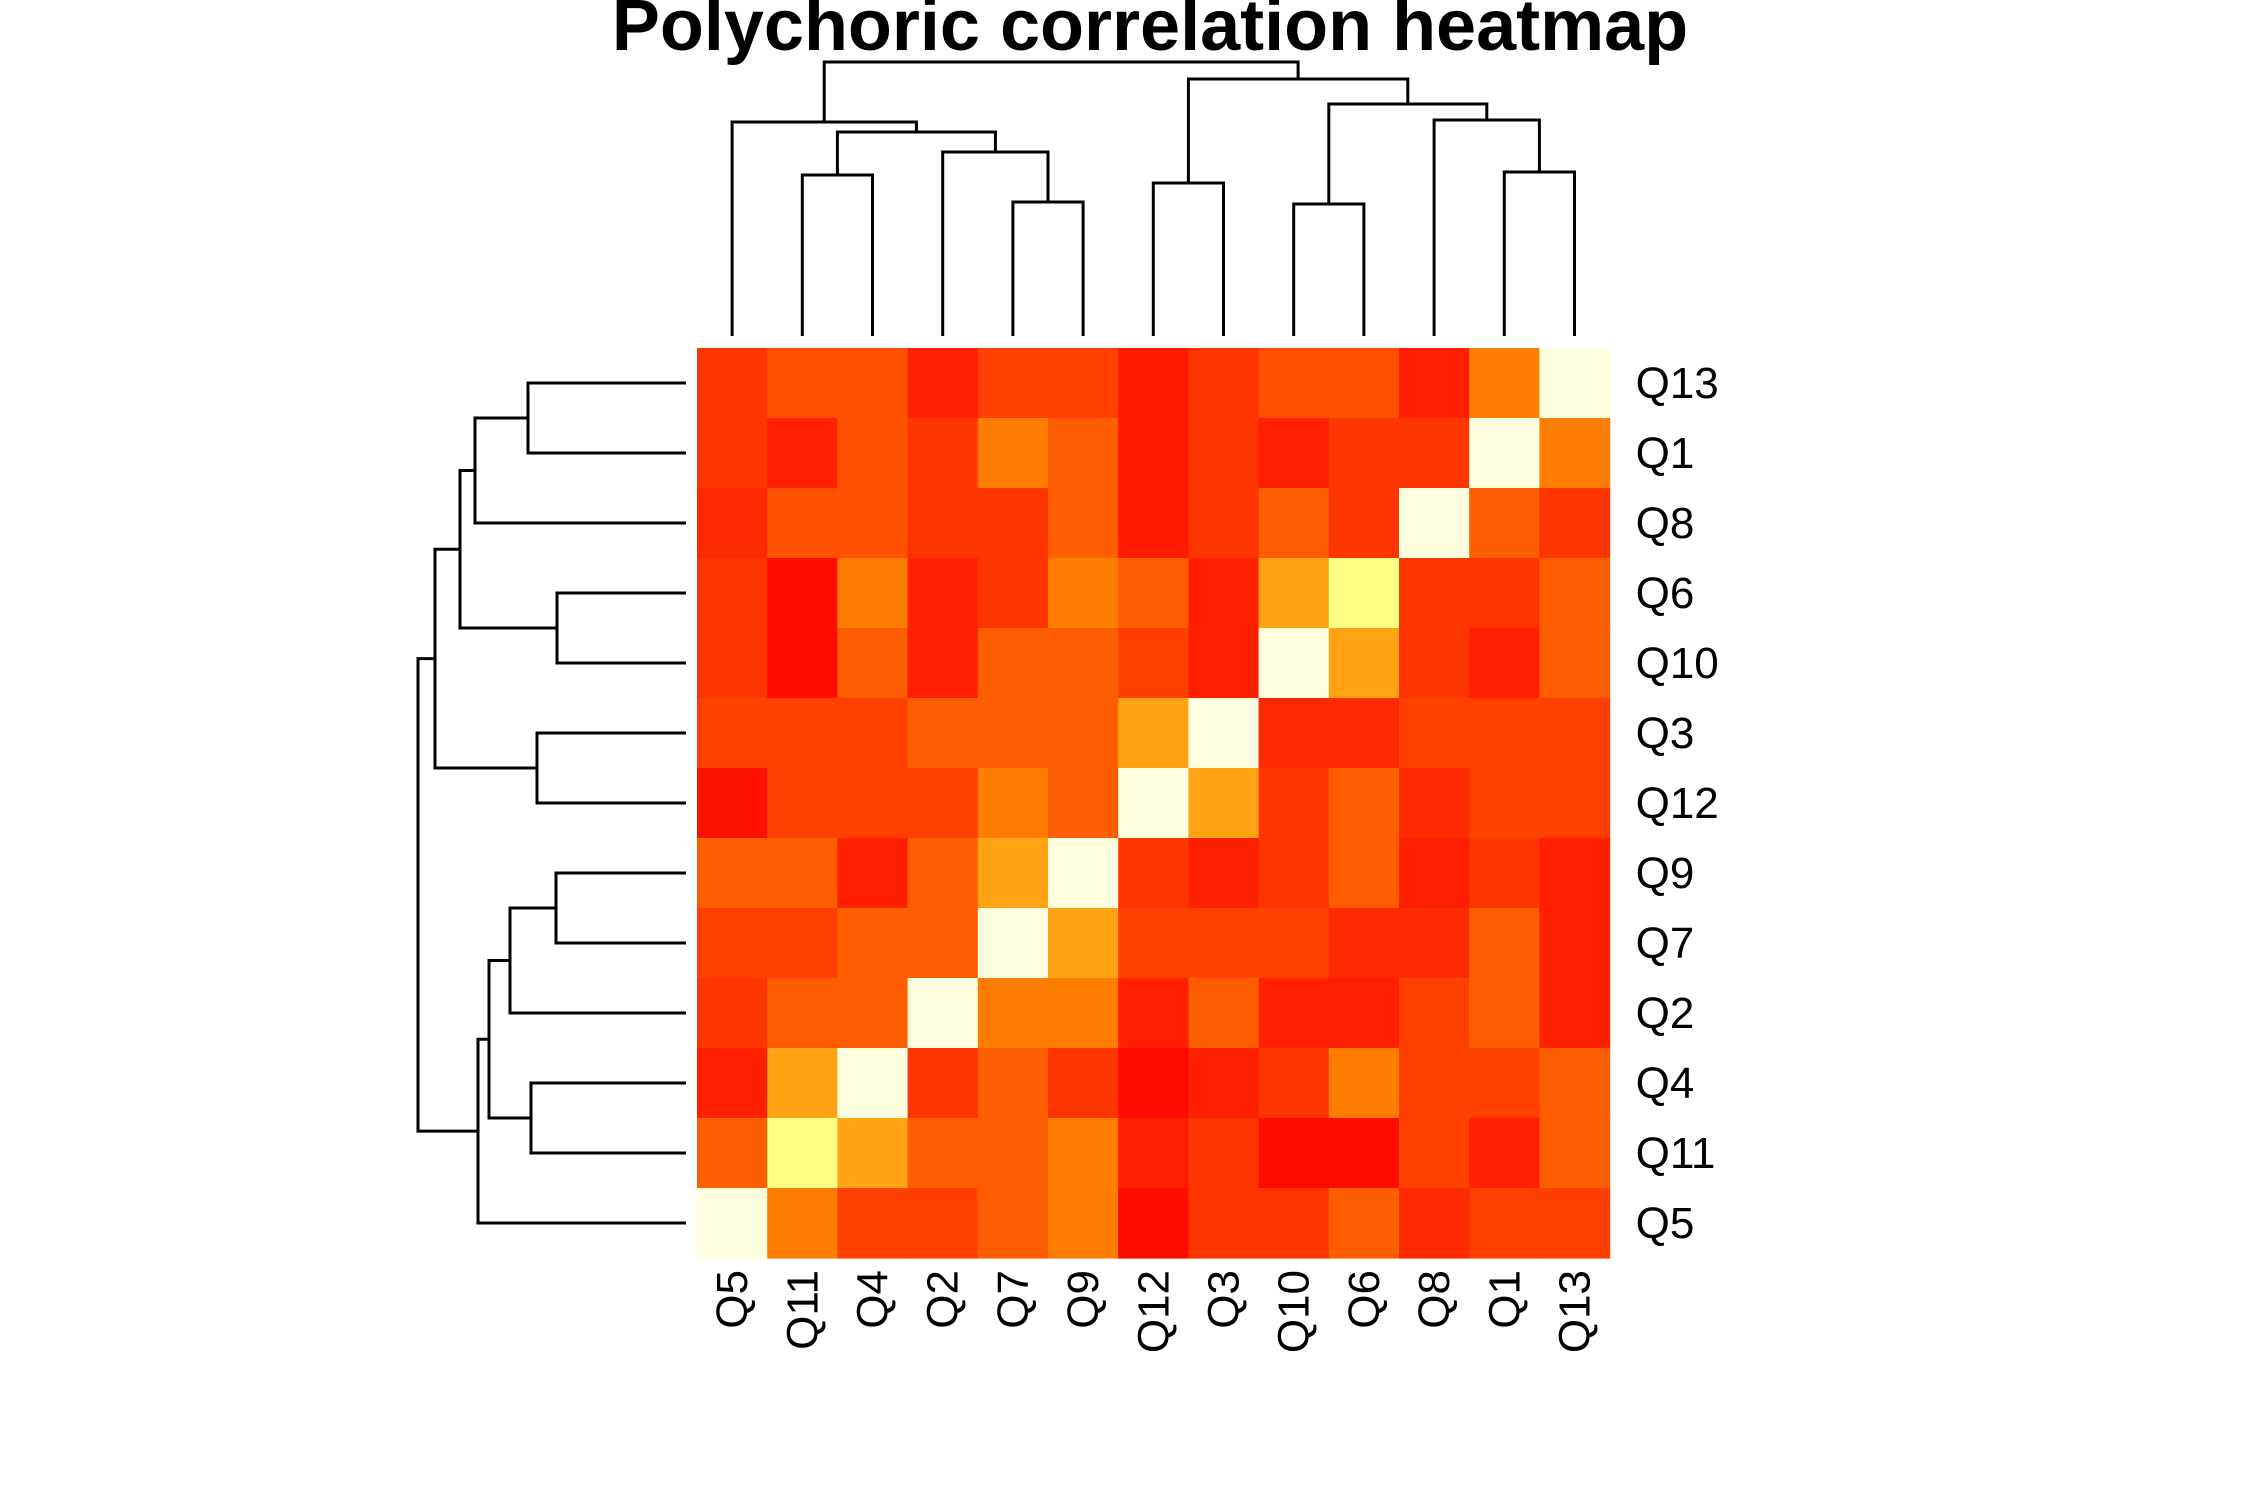 Image resolution: width=2250 pixels, height=1500 pixels. I want to click on heatmap-cell-Q3-Q3, so click(1224, 733).